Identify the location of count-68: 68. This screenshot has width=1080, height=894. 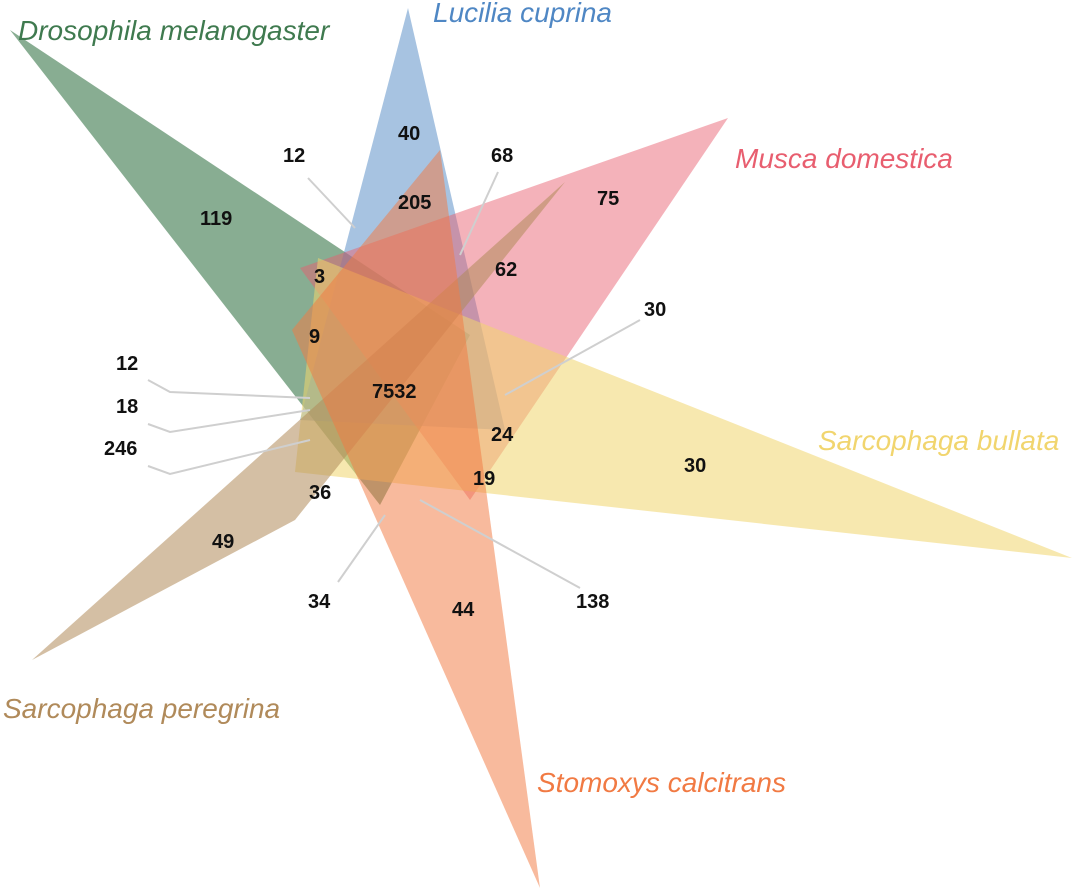
(502, 156).